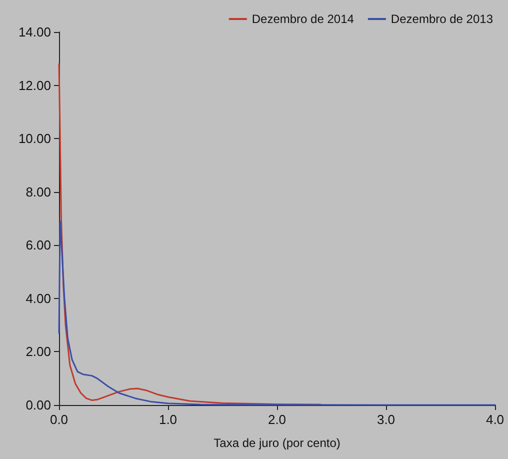 The height and width of the screenshot is (459, 508). What do you see at coordinates (34, 138) in the screenshot?
I see `y-tick-label: 10.00` at bounding box center [34, 138].